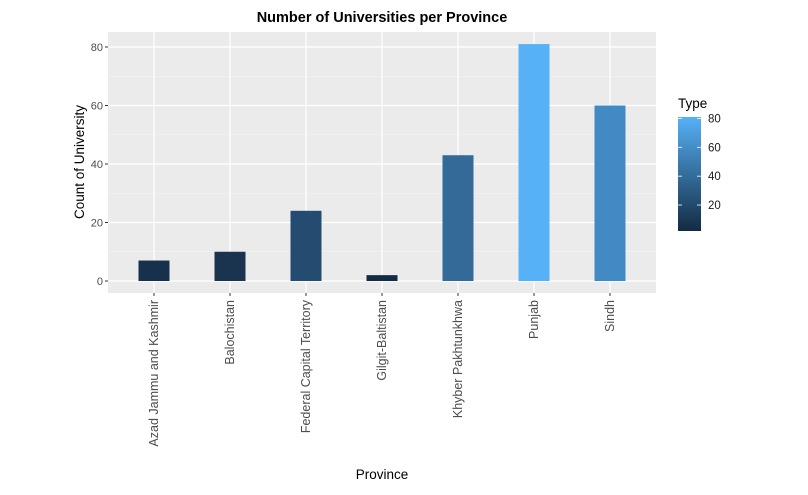  I want to click on y-tick-label: 40, so click(97, 165).